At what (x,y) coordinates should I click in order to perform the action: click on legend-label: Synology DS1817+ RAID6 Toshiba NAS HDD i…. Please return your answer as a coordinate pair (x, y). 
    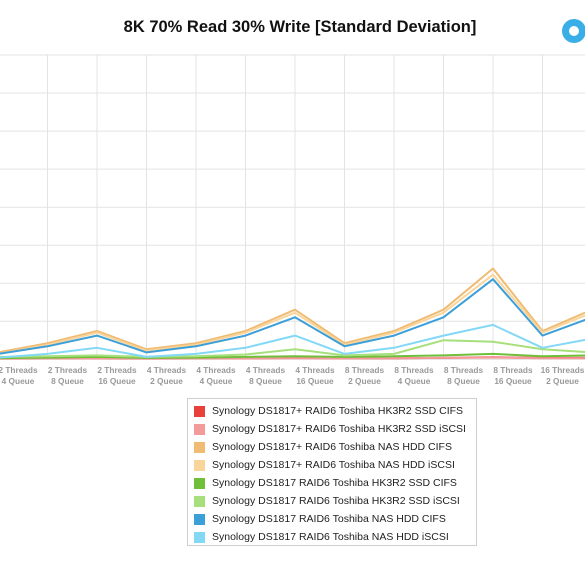
    Looking at the image, I should click on (333, 465).